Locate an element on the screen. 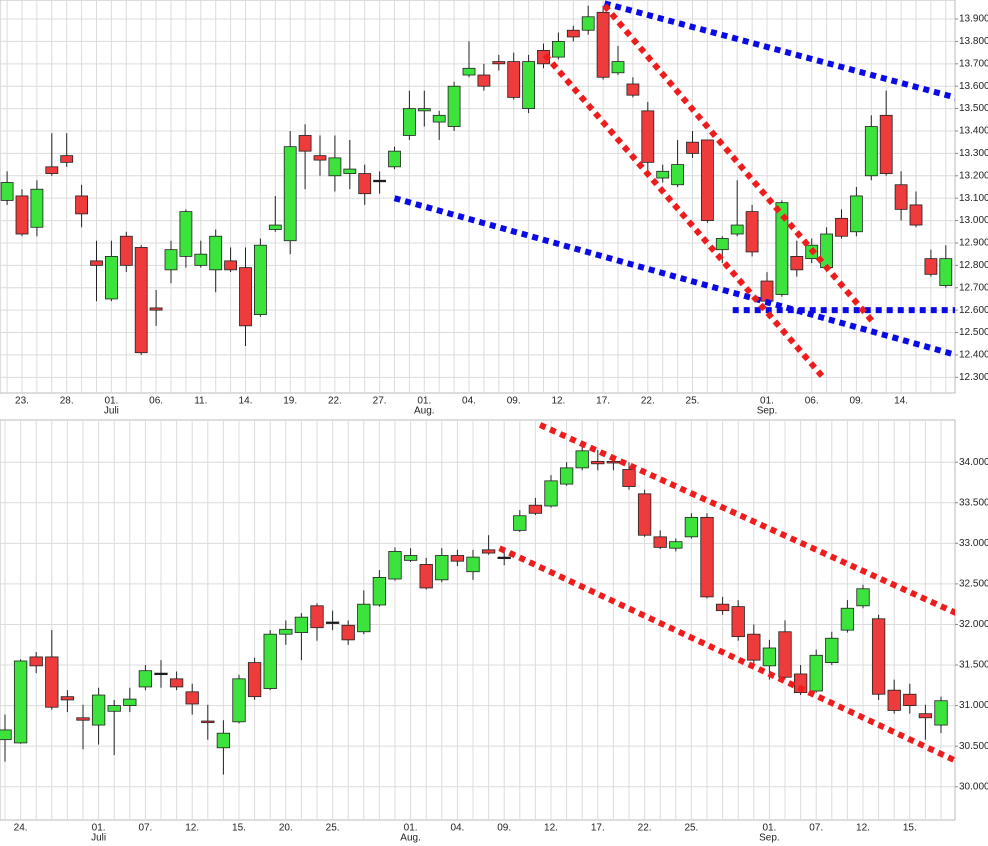 The height and width of the screenshot is (846, 988). y-tick-label: 13.600 is located at coordinates (973, 86).